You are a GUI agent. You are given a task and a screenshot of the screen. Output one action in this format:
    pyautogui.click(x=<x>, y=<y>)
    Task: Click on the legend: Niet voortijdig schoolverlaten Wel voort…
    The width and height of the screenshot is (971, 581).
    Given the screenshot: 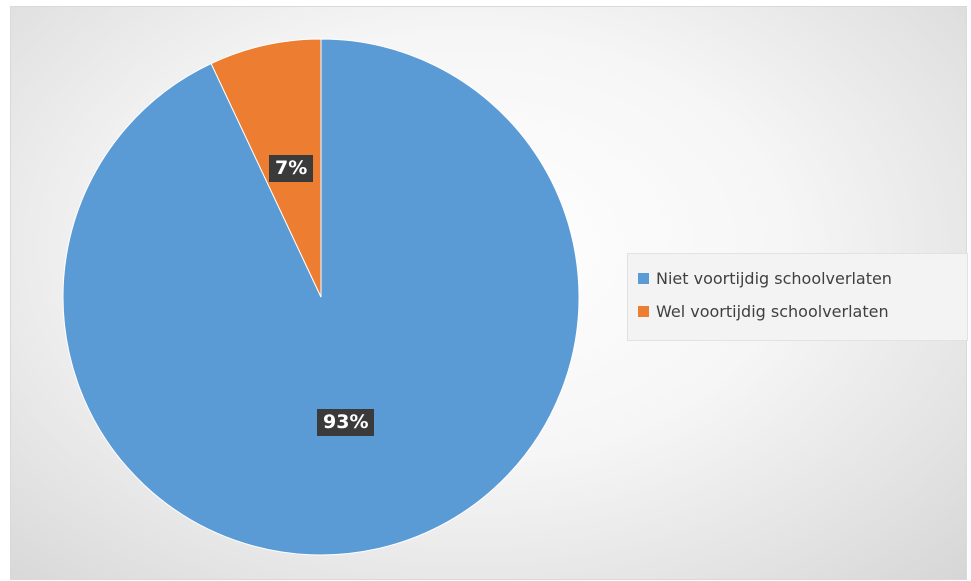 What is the action you would take?
    pyautogui.click(x=797, y=297)
    